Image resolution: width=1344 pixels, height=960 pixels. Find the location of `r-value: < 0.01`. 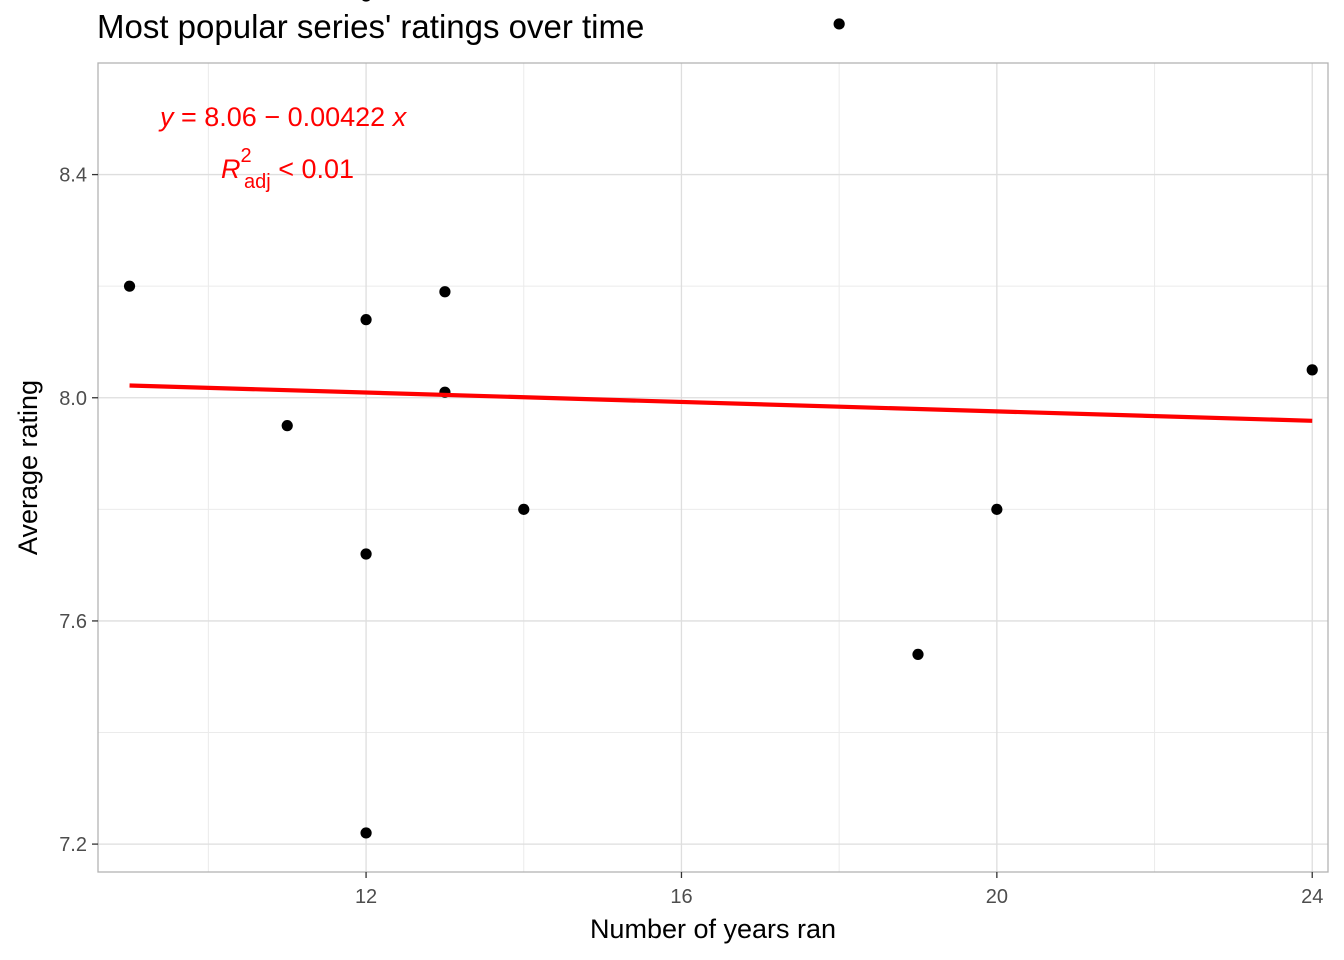

r-value: < 0.01 is located at coordinates (312, 169).